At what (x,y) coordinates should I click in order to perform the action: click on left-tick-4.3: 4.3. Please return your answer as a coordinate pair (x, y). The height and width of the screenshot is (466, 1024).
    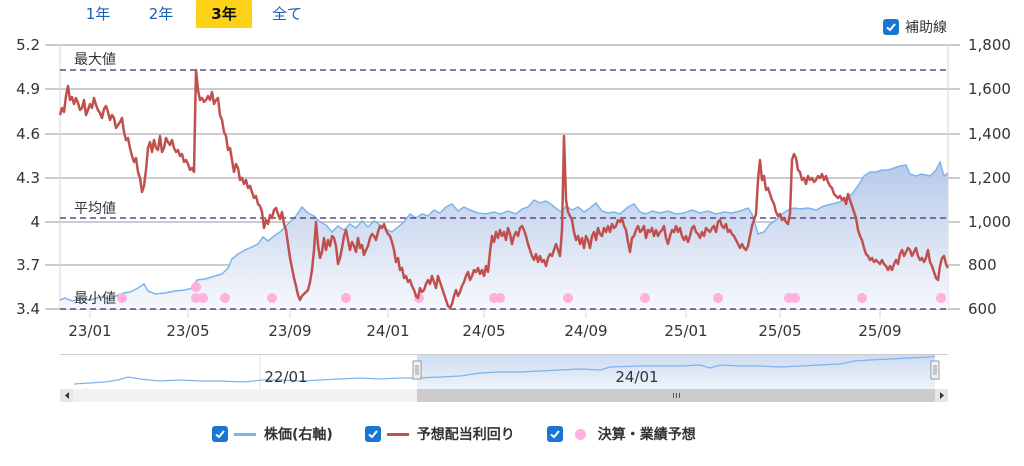
    Looking at the image, I should click on (28, 178).